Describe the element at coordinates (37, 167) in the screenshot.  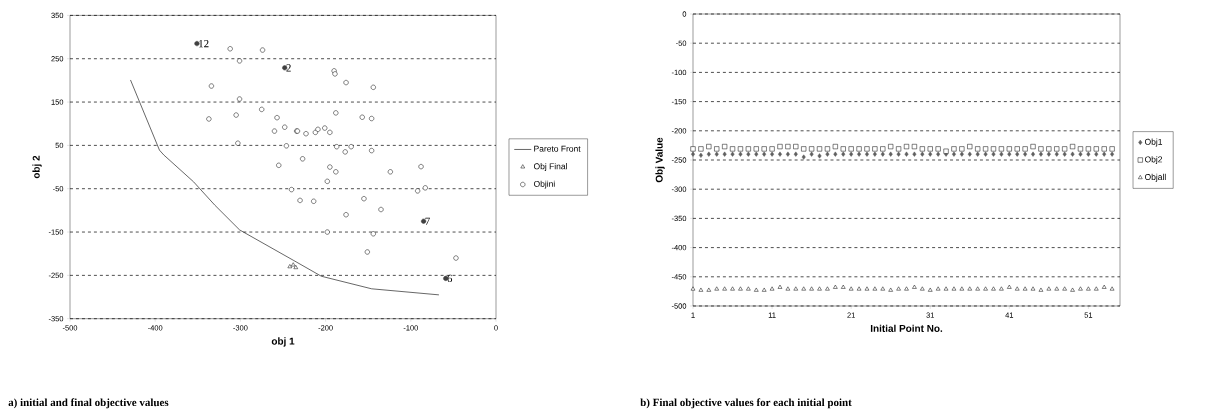
I see `y-axis-title: obj 2` at that location.